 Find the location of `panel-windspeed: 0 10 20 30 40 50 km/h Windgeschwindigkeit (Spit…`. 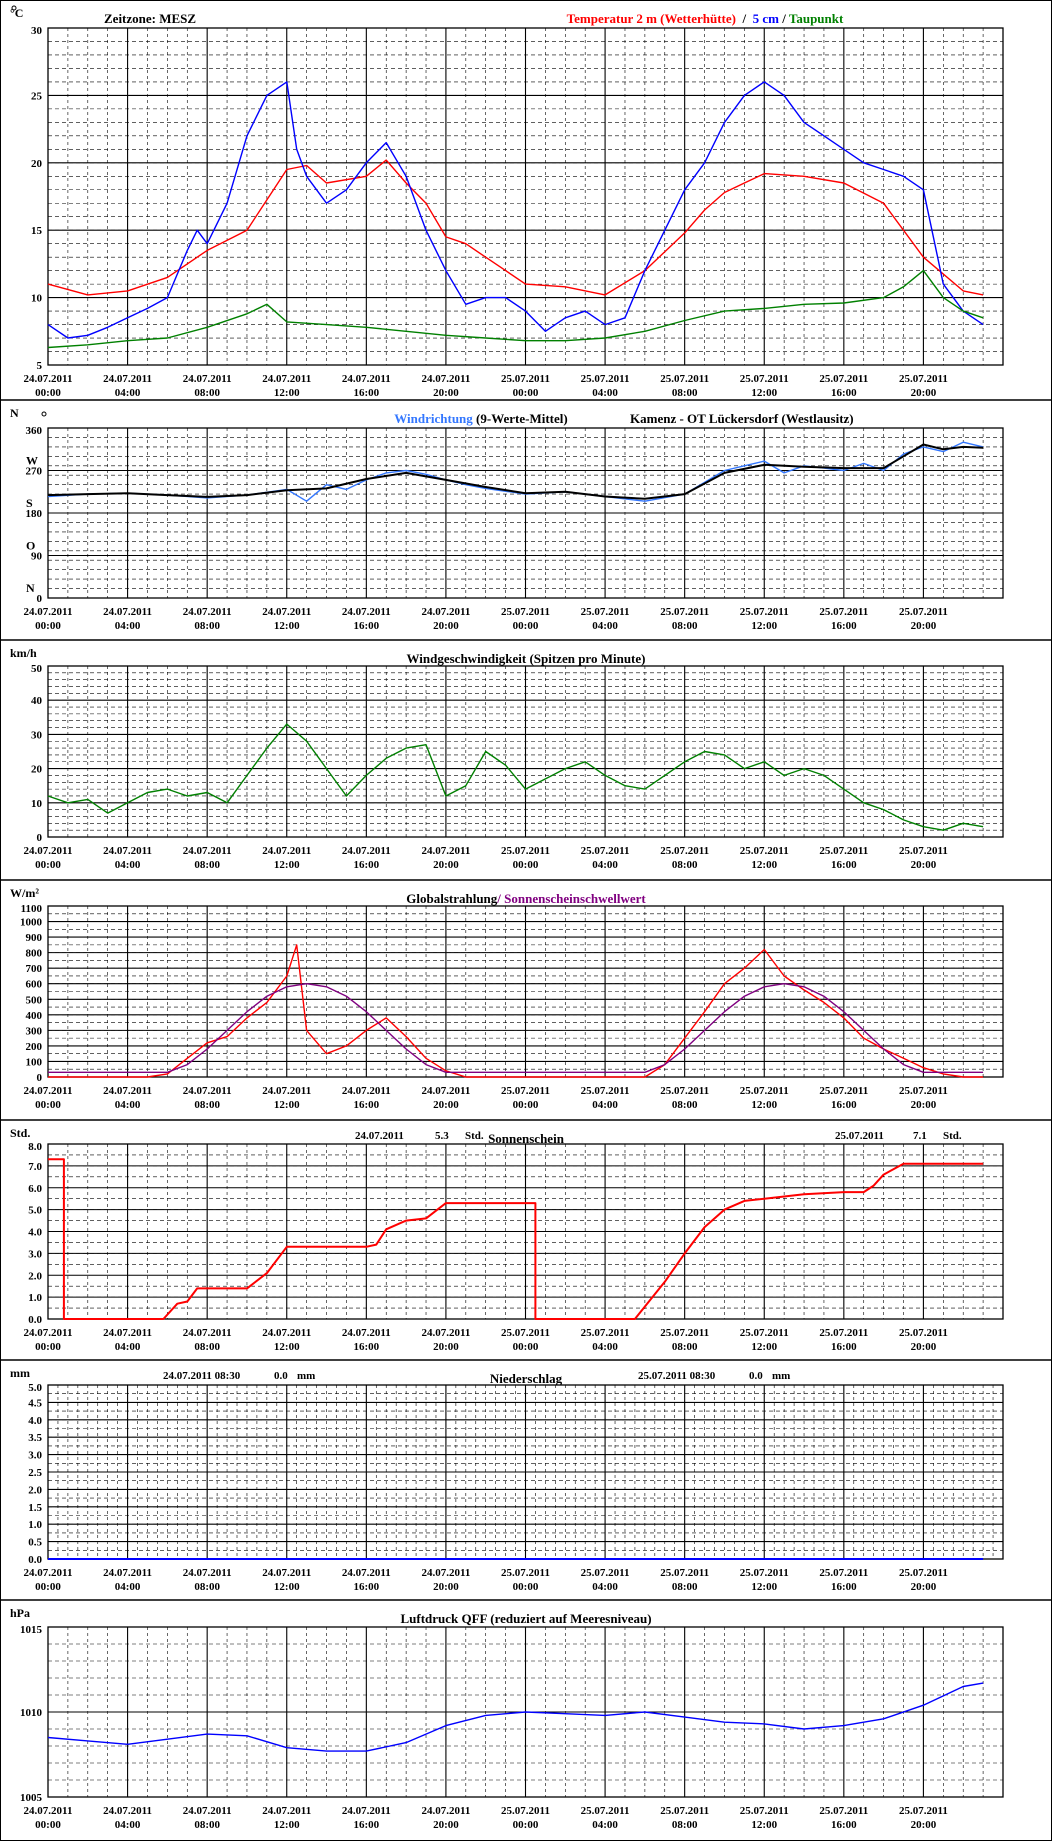

panel-windspeed: 0 10 20 30 40 50 km/h Windgeschwindigkeit (Spit… is located at coordinates (526, 755).